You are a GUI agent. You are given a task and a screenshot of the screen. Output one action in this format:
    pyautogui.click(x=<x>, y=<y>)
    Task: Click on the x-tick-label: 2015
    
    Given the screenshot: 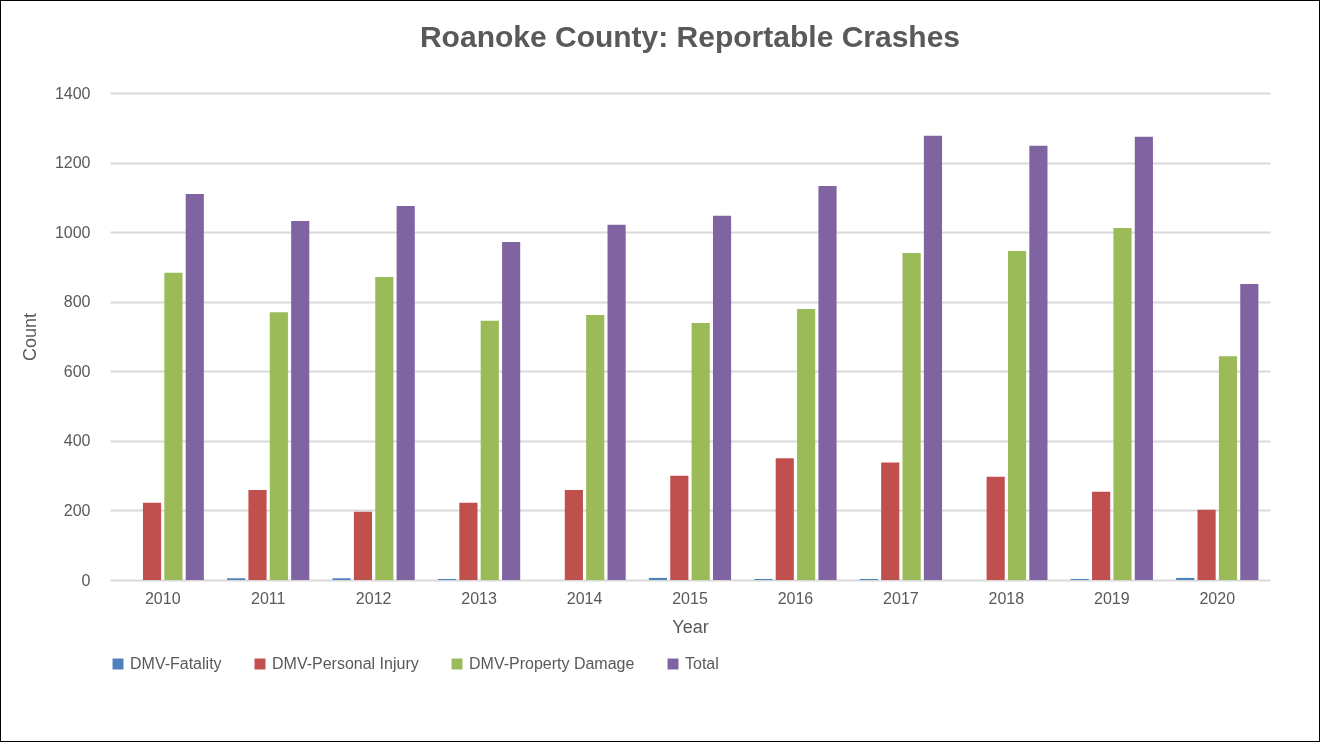 What is the action you would take?
    pyautogui.click(x=690, y=598)
    